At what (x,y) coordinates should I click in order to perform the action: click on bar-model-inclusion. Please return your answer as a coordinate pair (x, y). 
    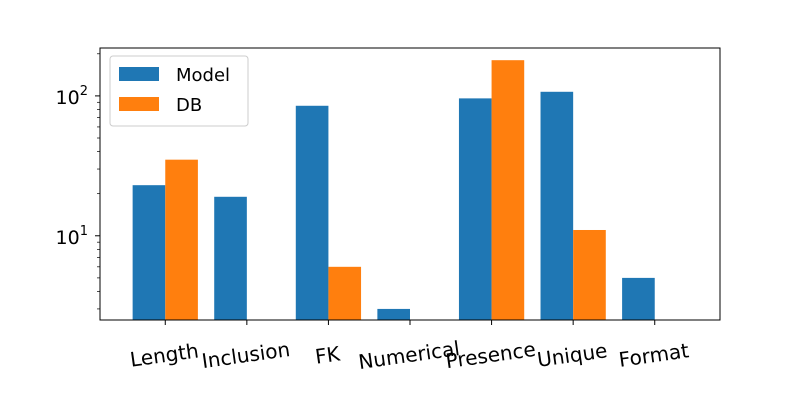
    Looking at the image, I should click on (230, 258).